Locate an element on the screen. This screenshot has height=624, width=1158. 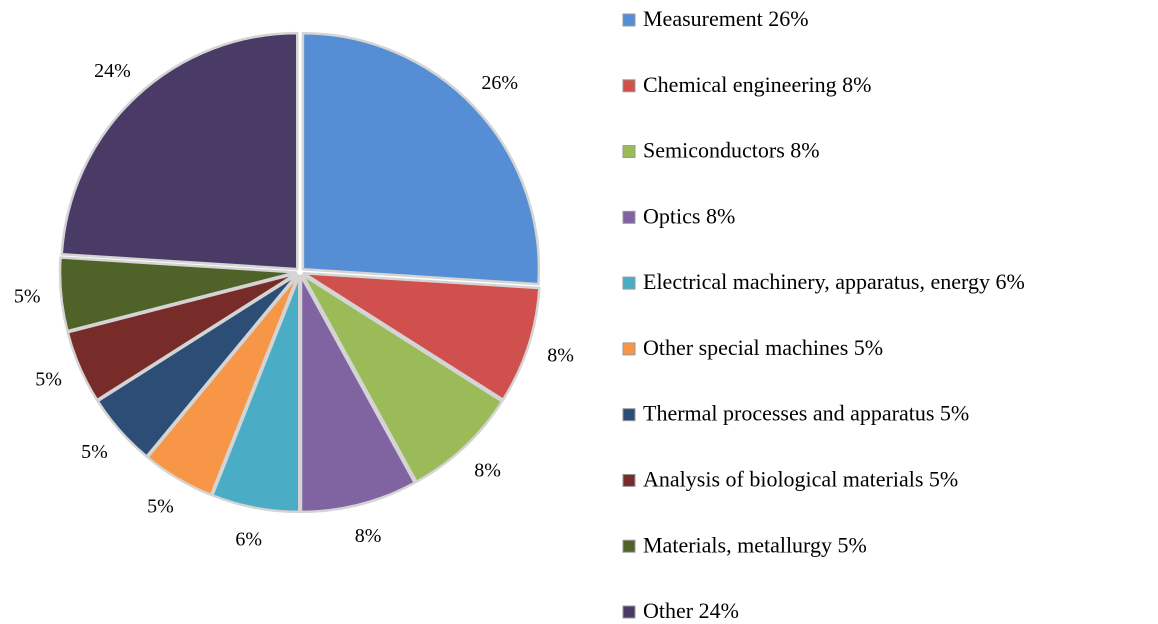
legend-label: Optics 8% is located at coordinates (689, 215).